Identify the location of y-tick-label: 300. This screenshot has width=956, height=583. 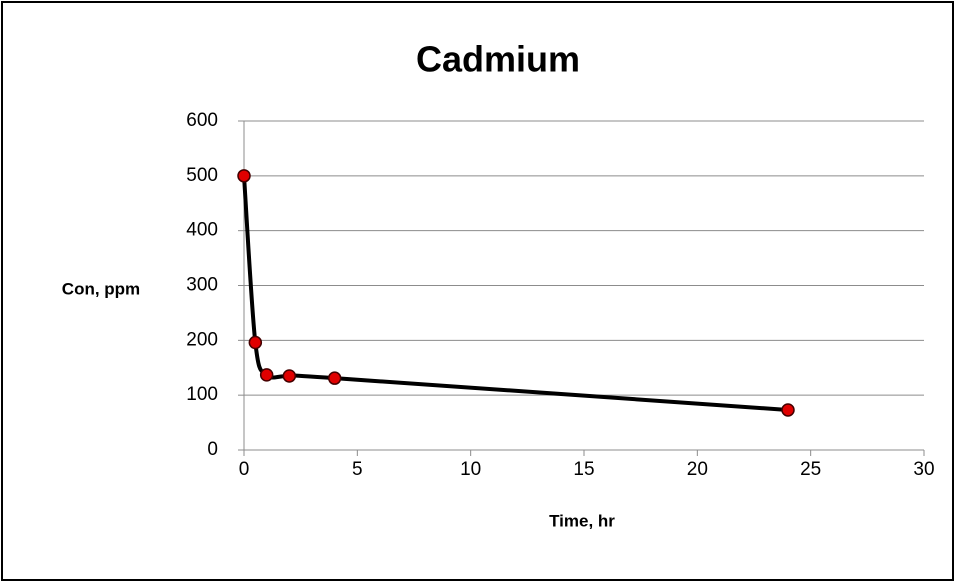
(202, 285).